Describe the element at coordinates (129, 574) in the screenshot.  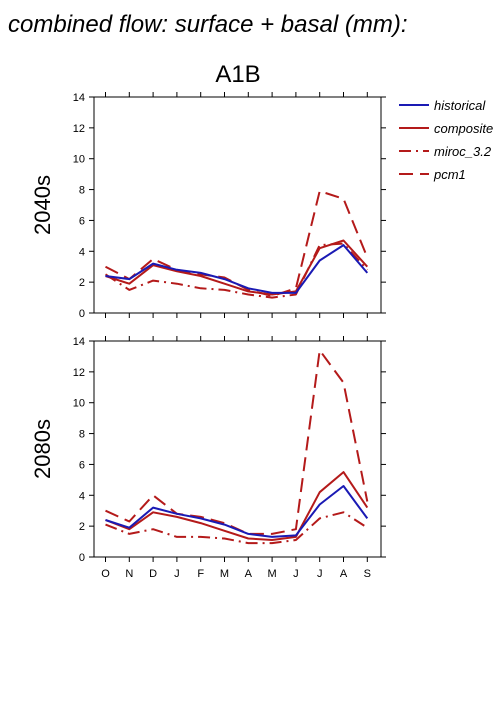
I see `x-tick-label: N` at that location.